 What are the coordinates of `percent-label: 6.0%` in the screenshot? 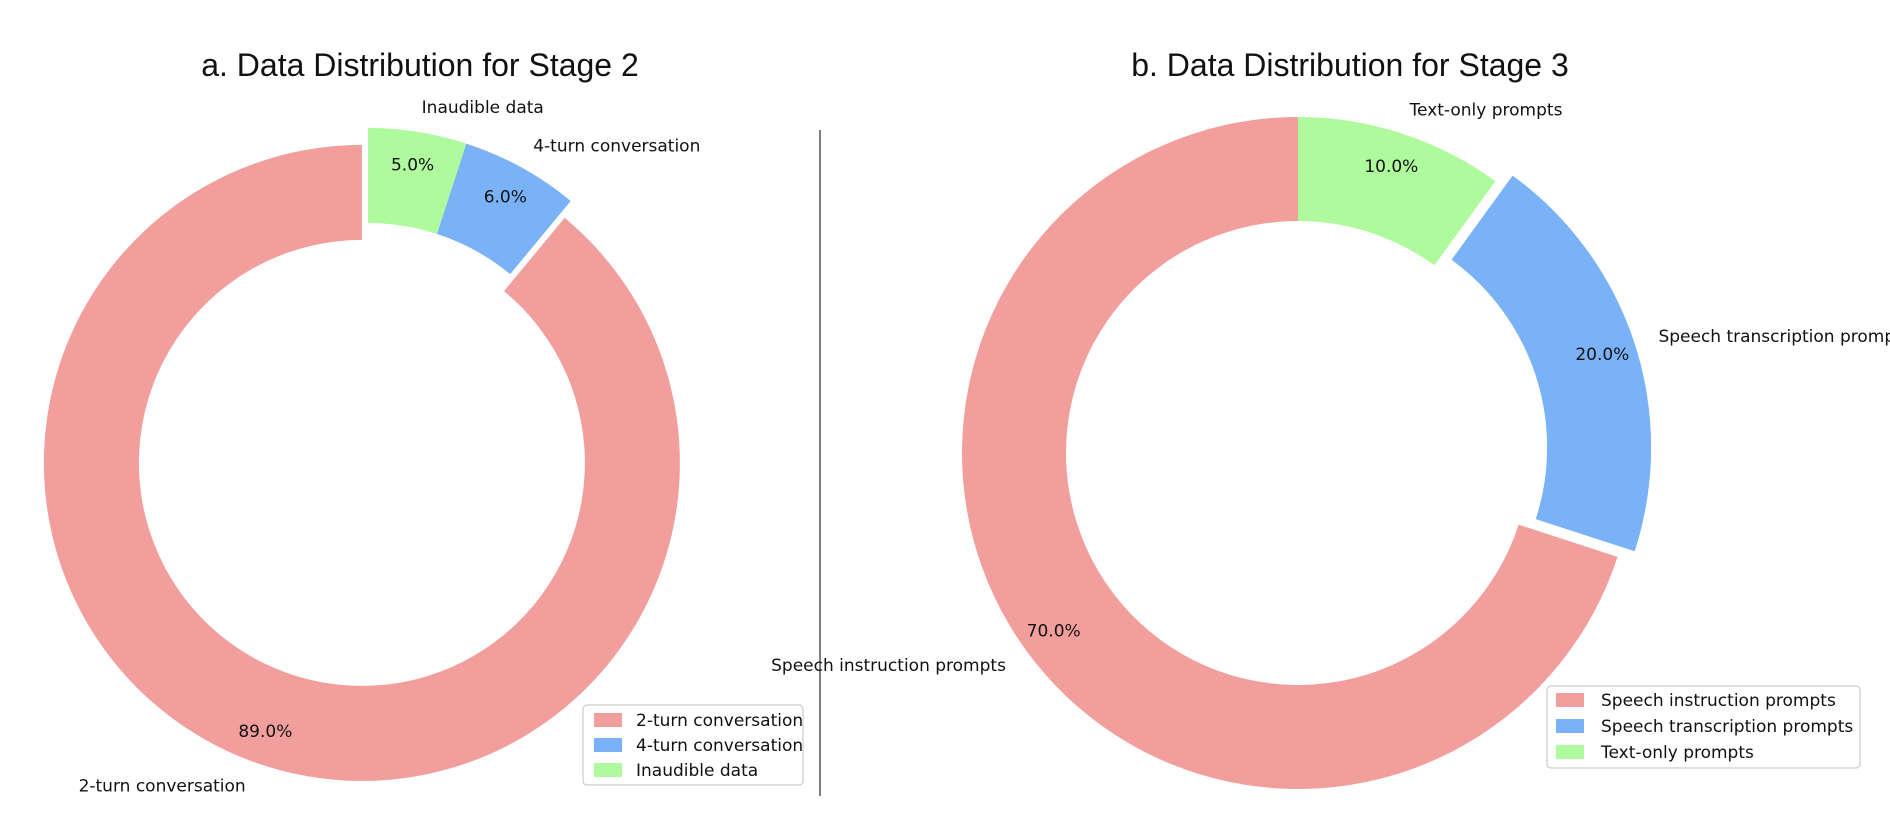 It's located at (505, 197).